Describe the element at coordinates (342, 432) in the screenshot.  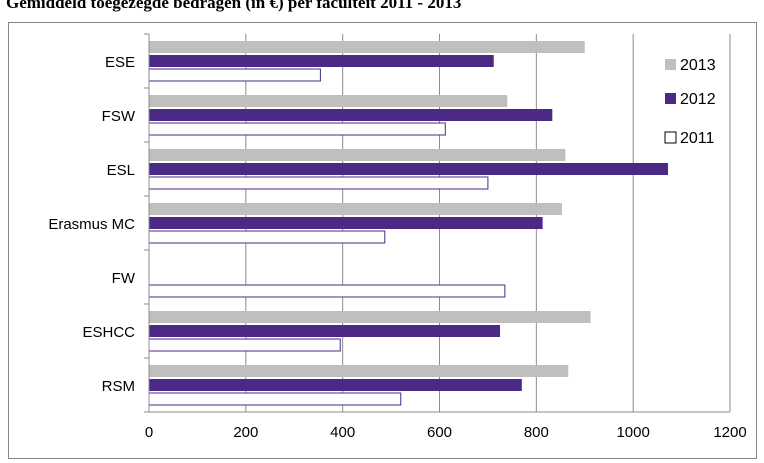
I see `x-tick-label: 400` at that location.